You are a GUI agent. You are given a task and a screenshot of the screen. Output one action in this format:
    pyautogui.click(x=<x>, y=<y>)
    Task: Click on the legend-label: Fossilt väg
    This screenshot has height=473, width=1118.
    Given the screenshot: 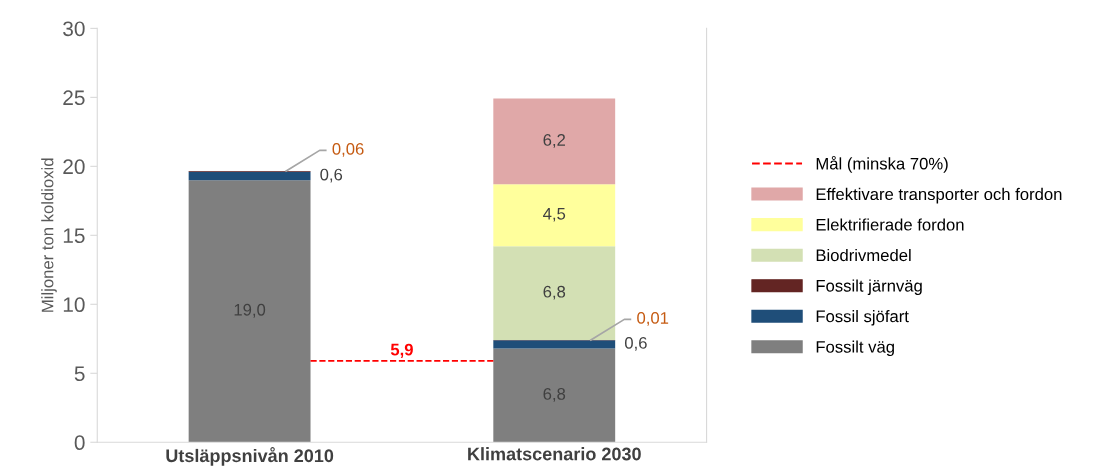 What is the action you would take?
    pyautogui.click(x=855, y=348)
    